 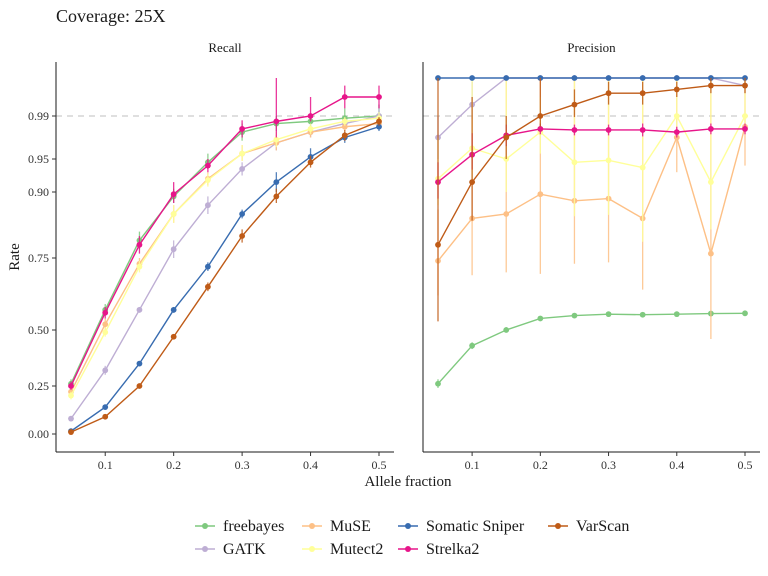 I want to click on x-tick-label: 0.1, so click(x=472, y=465).